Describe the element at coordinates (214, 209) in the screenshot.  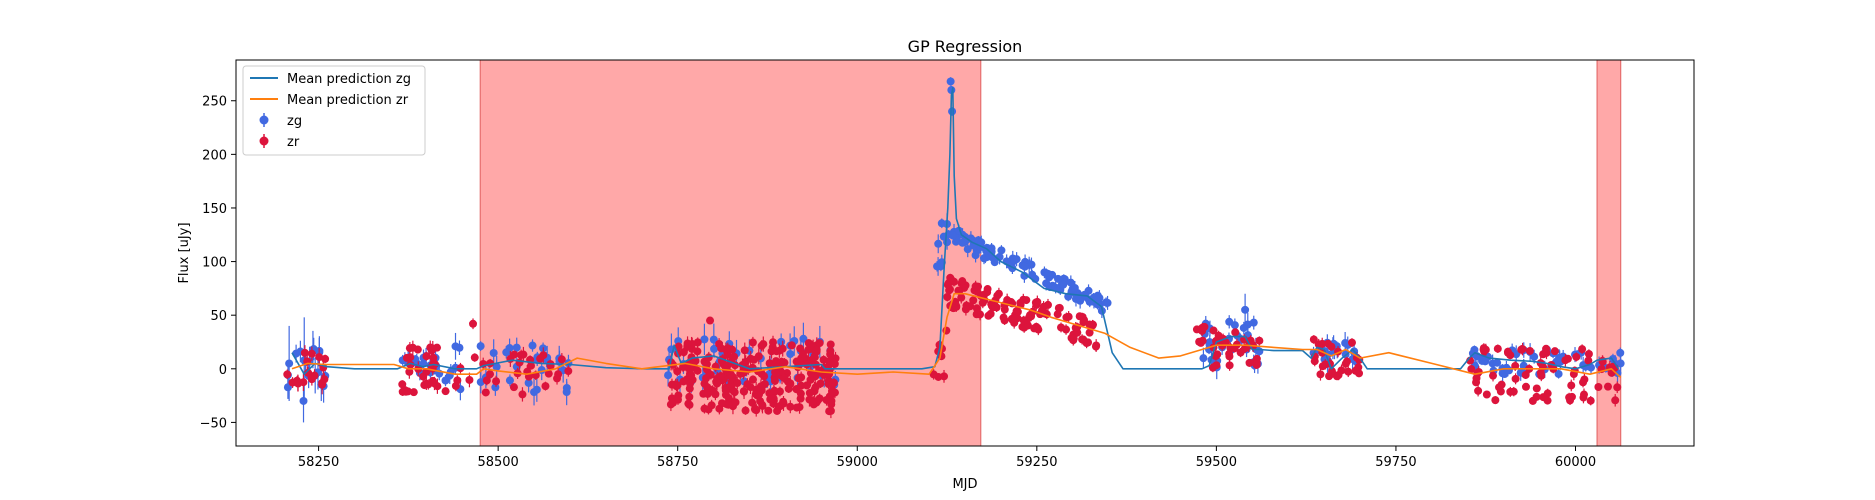
I see `y-tick-label: 150` at that location.